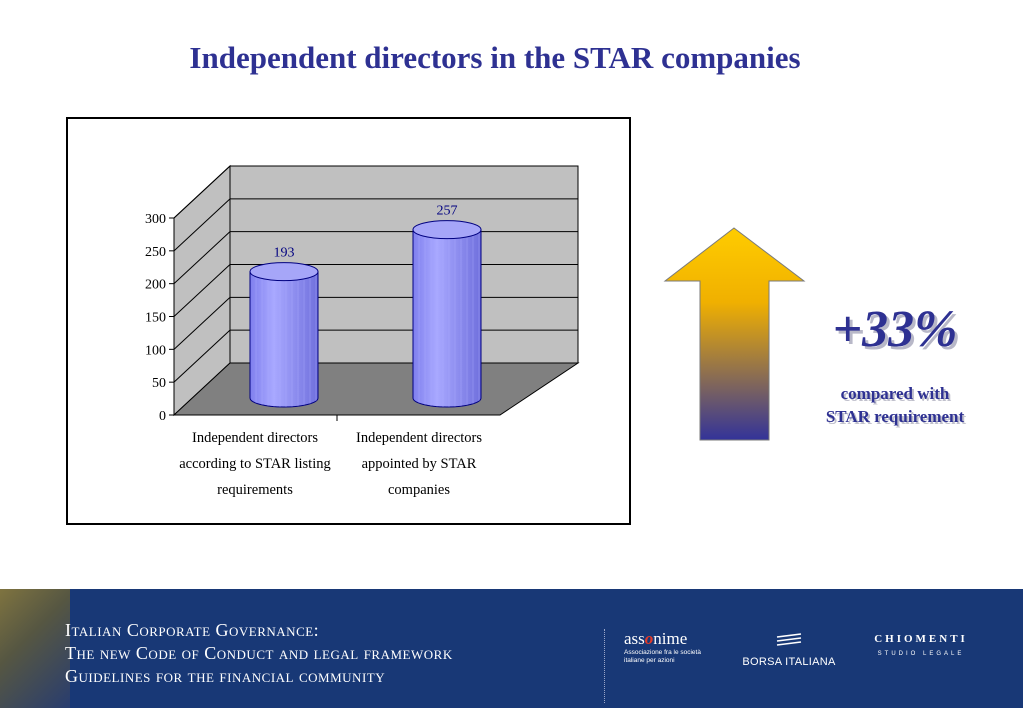 The height and width of the screenshot is (708, 1023). I want to click on y-tick-label-3: 150, so click(155, 318).